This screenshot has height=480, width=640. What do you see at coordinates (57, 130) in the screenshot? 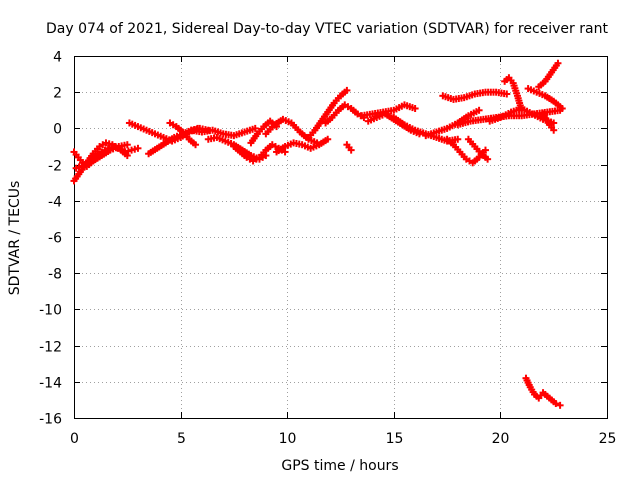
I see `y-tick-label: 0` at bounding box center [57, 130].